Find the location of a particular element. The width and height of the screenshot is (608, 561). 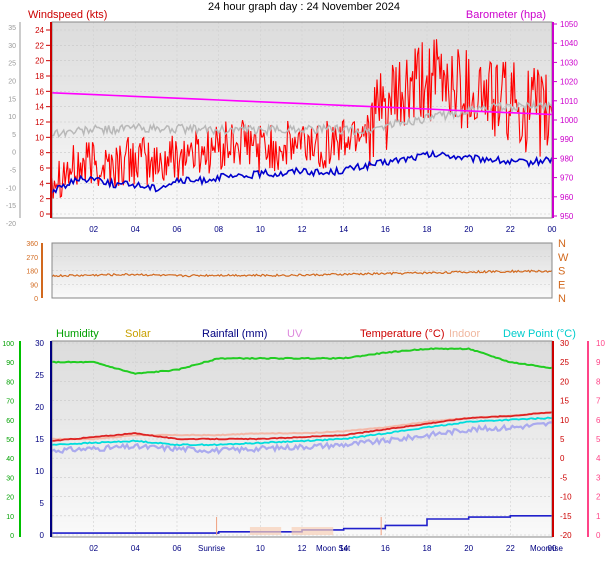

tick-outer-left-humidity: 80 is located at coordinates (10, 382).